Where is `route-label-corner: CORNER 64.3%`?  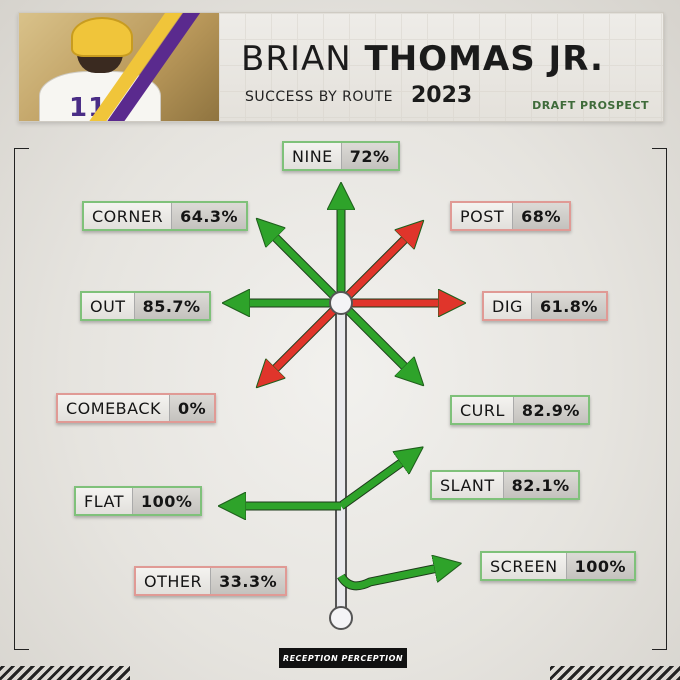
route-label-corner: CORNER 64.3% is located at coordinates (165, 216).